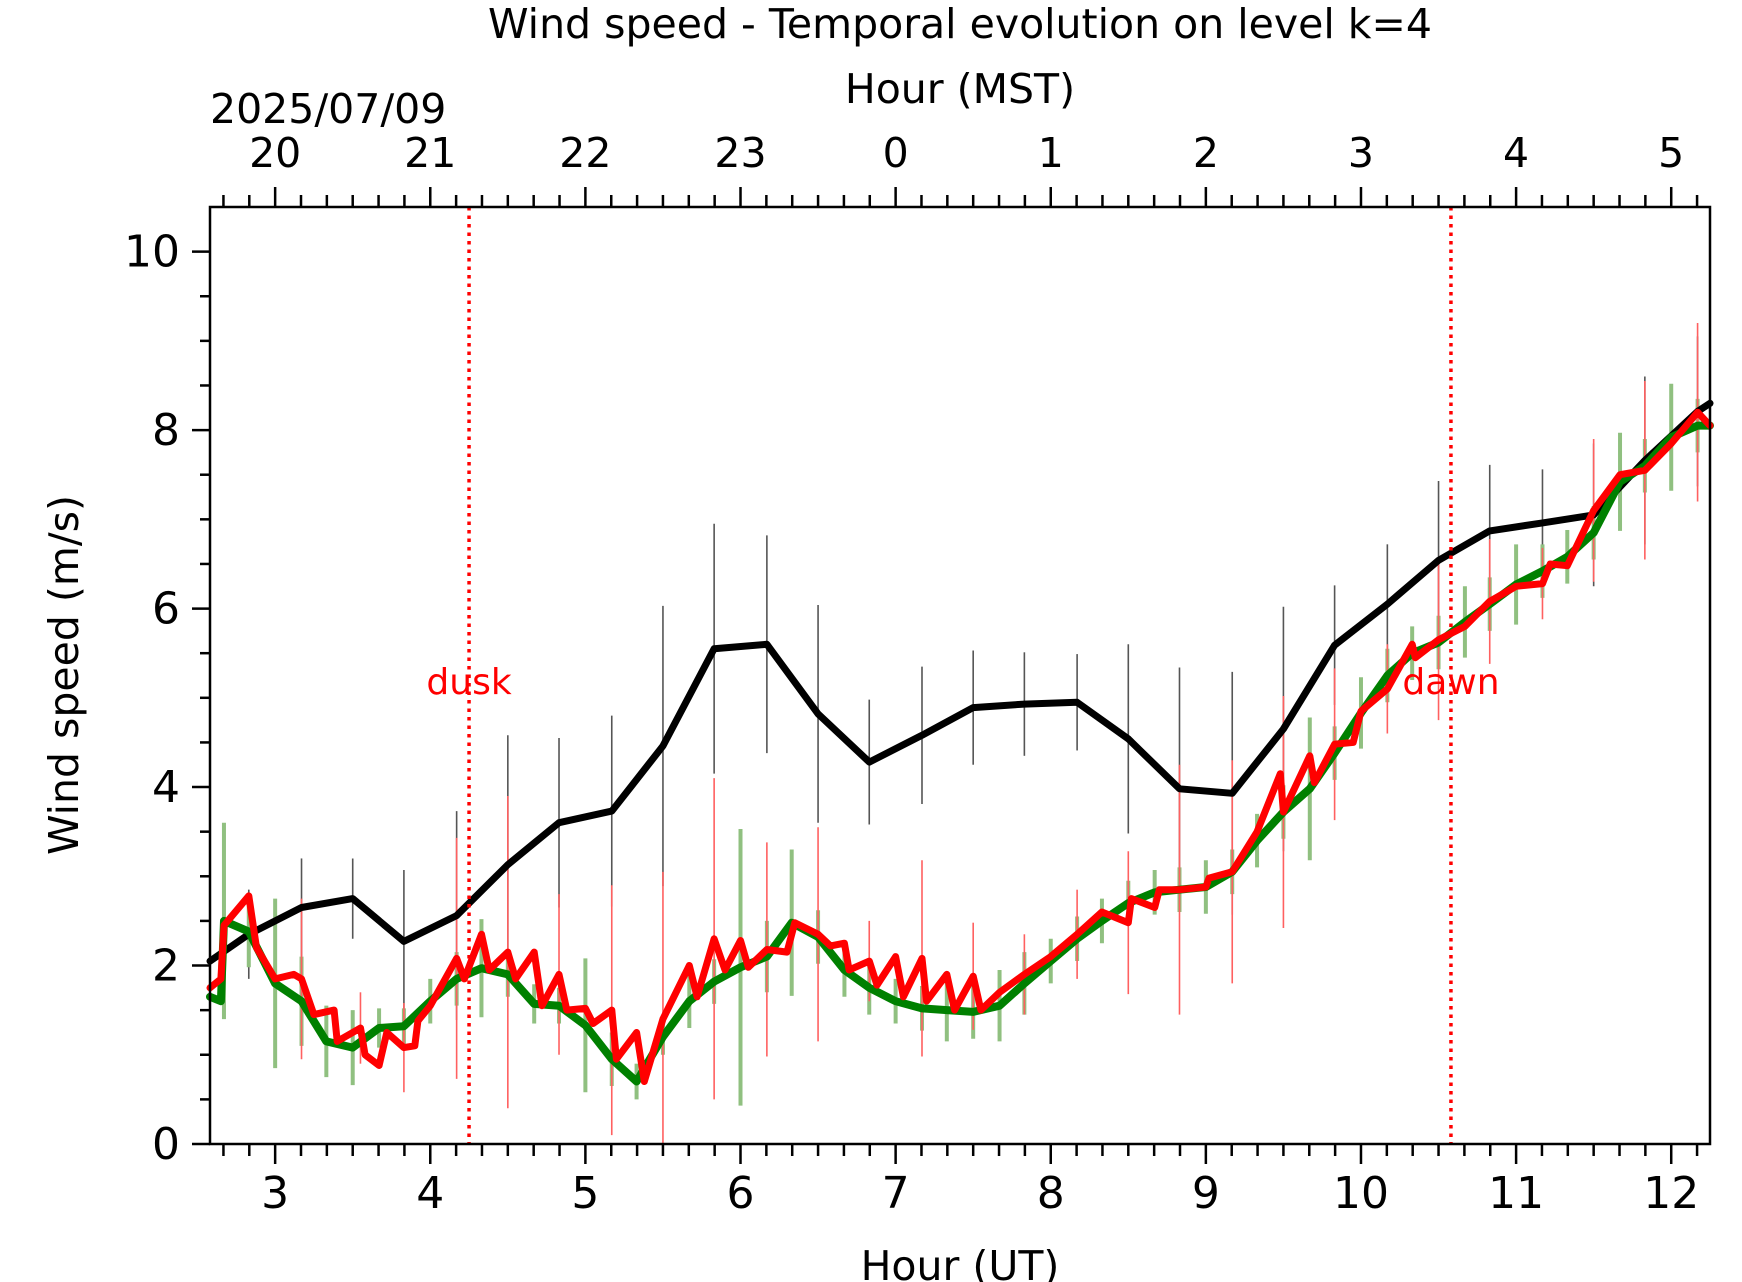 The image size is (1742, 1282). What do you see at coordinates (166, 1144) in the screenshot?
I see `y-tick-label: 0` at bounding box center [166, 1144].